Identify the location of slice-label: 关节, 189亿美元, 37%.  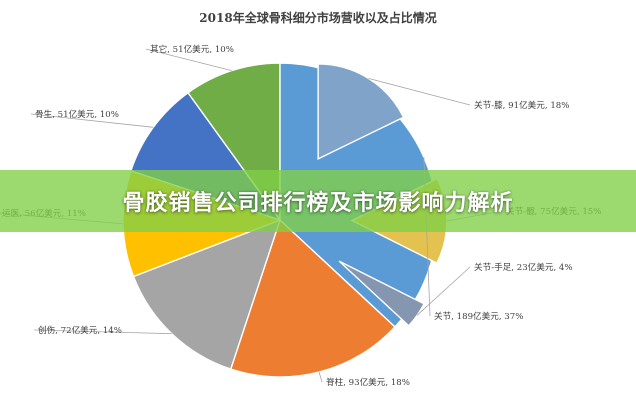
(478, 316).